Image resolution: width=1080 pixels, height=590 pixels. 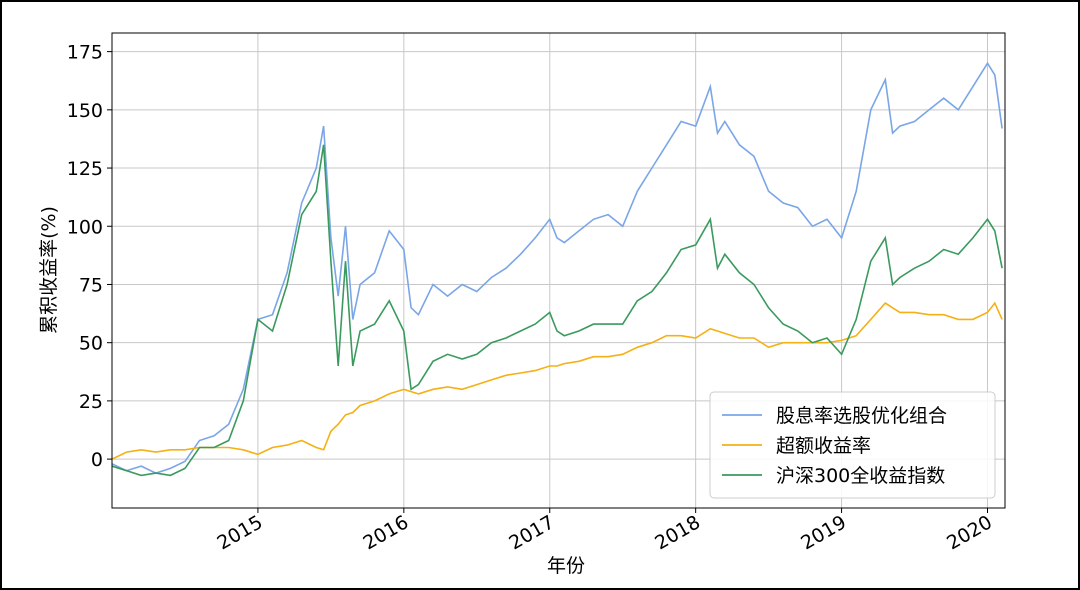 What do you see at coordinates (85, 169) in the screenshot?
I see `y-tick-label: 125` at bounding box center [85, 169].